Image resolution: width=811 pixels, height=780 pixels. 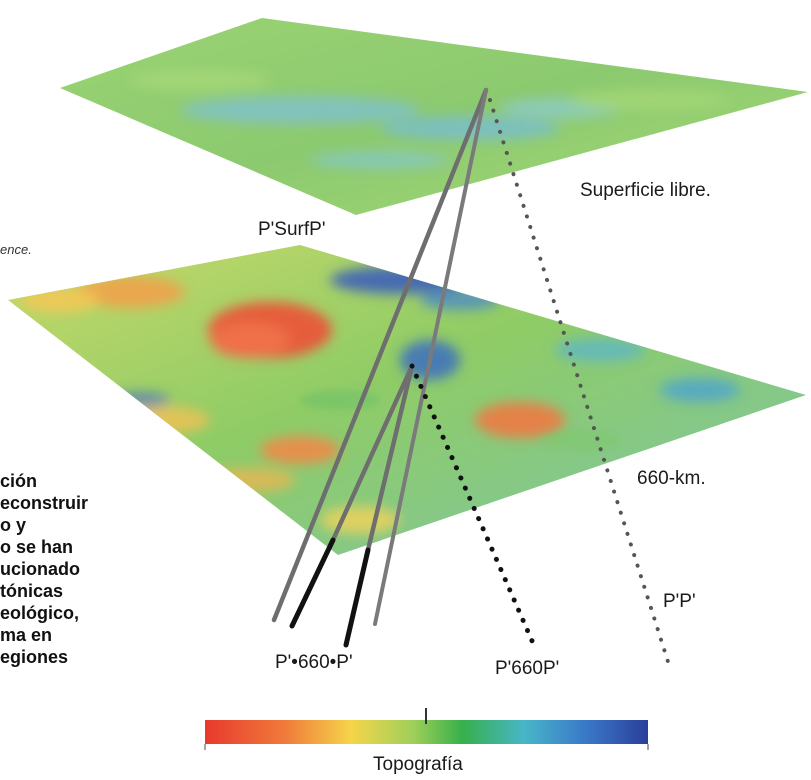 What do you see at coordinates (13, 525) in the screenshot?
I see `body-text-line: o y` at bounding box center [13, 525].